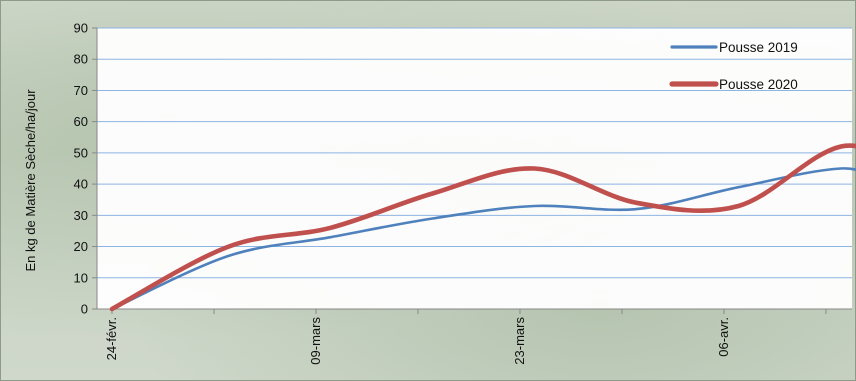 This screenshot has width=856, height=381. I want to click on legend-label: Pousse 2020, so click(758, 84).